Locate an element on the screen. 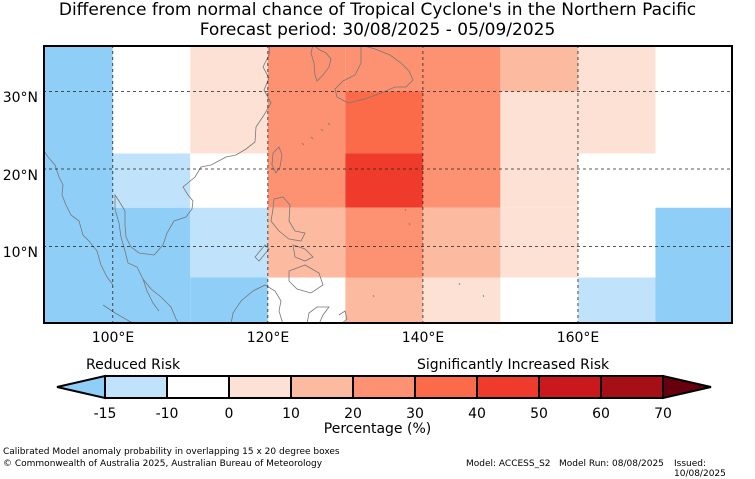 The image size is (755, 479). sulawesi-coastline is located at coordinates (318, 315).